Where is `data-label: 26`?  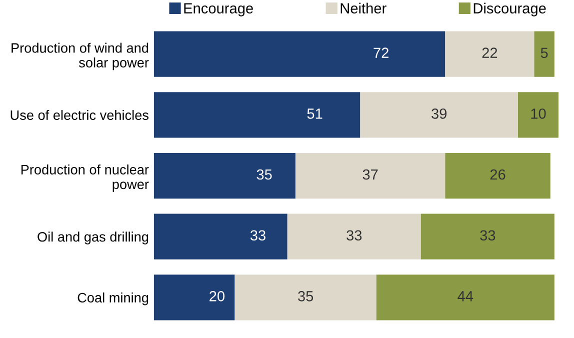 data-label: 26 is located at coordinates (498, 174).